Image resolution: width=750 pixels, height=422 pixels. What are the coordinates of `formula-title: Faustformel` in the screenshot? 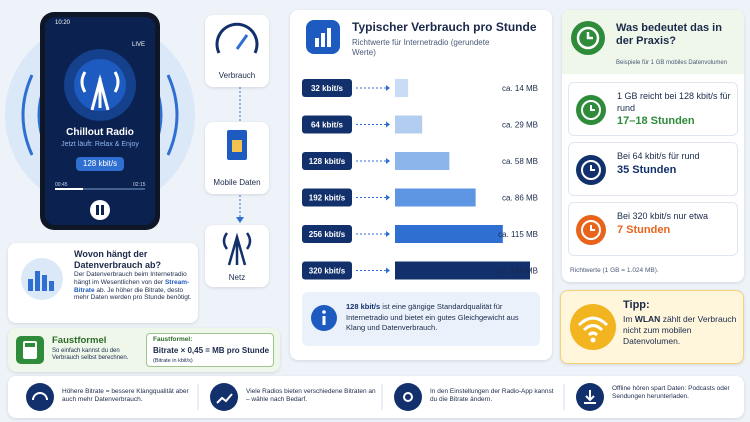 It's located at (79, 340).